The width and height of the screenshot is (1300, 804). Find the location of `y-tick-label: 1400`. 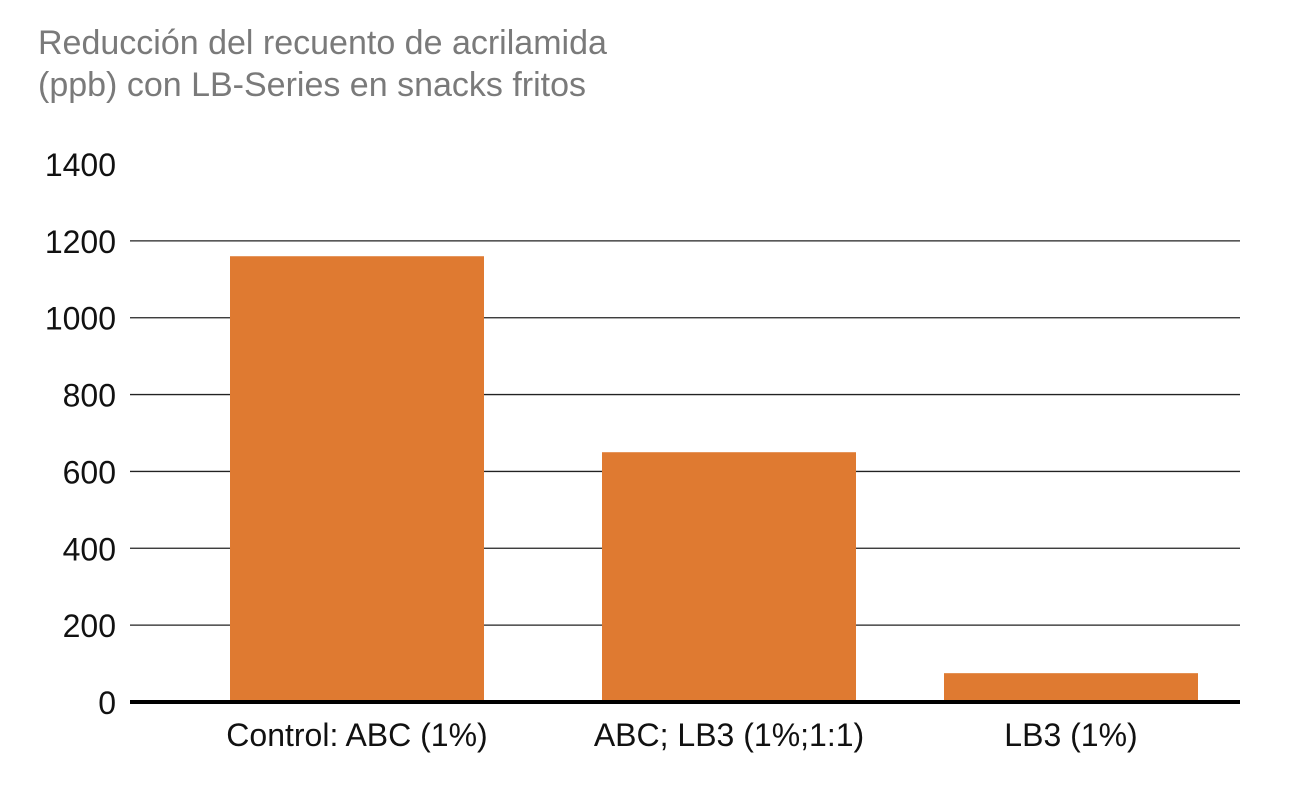

y-tick-label: 1400 is located at coordinates (80, 165).